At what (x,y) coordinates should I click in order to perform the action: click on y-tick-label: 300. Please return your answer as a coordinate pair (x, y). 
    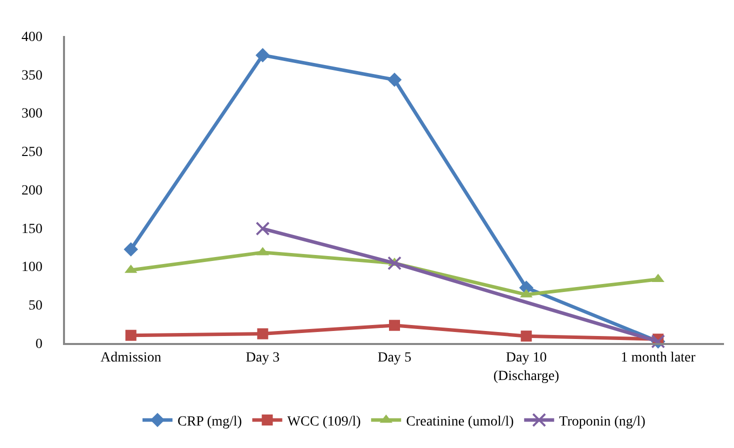
    Looking at the image, I should click on (31, 114).